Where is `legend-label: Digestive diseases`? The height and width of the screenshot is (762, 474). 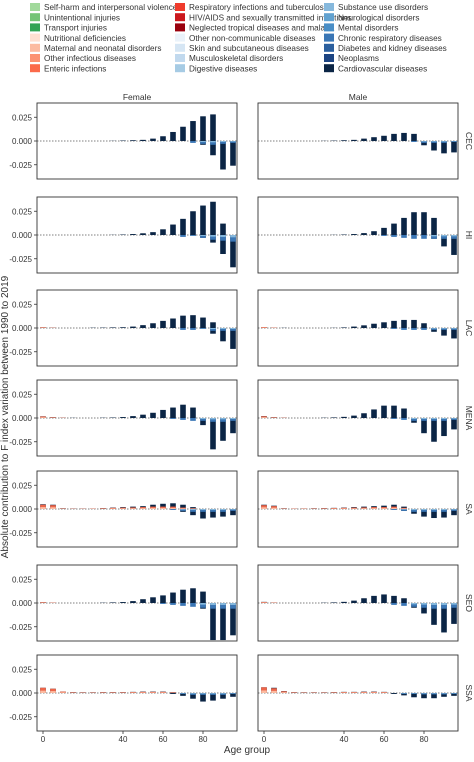 legend-label: Digestive diseases is located at coordinates (223, 68).